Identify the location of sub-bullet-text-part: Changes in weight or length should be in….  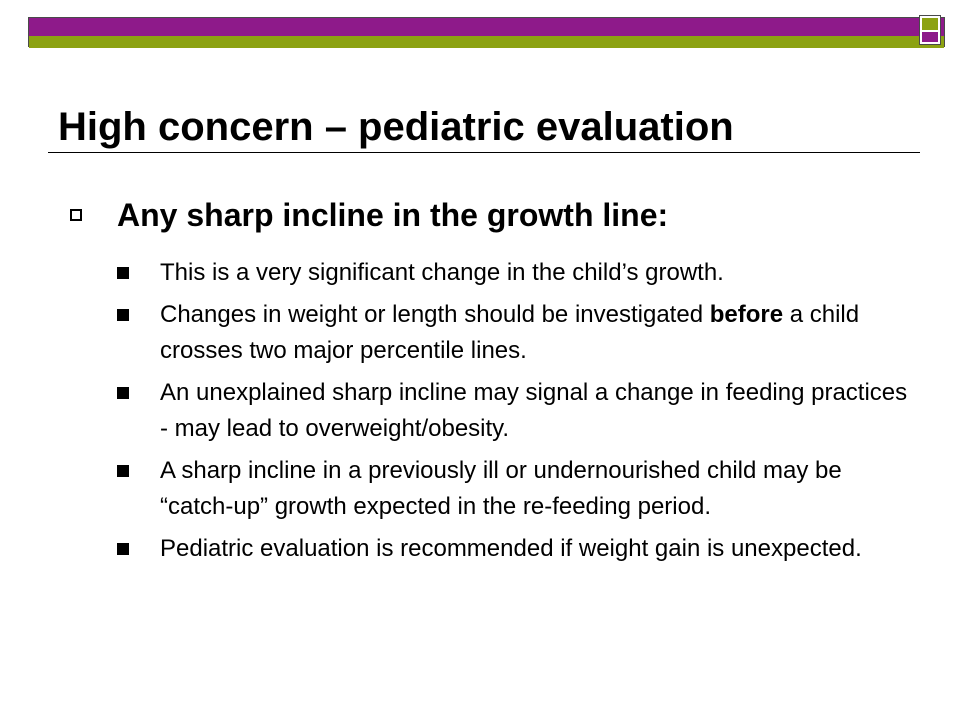
(435, 314).